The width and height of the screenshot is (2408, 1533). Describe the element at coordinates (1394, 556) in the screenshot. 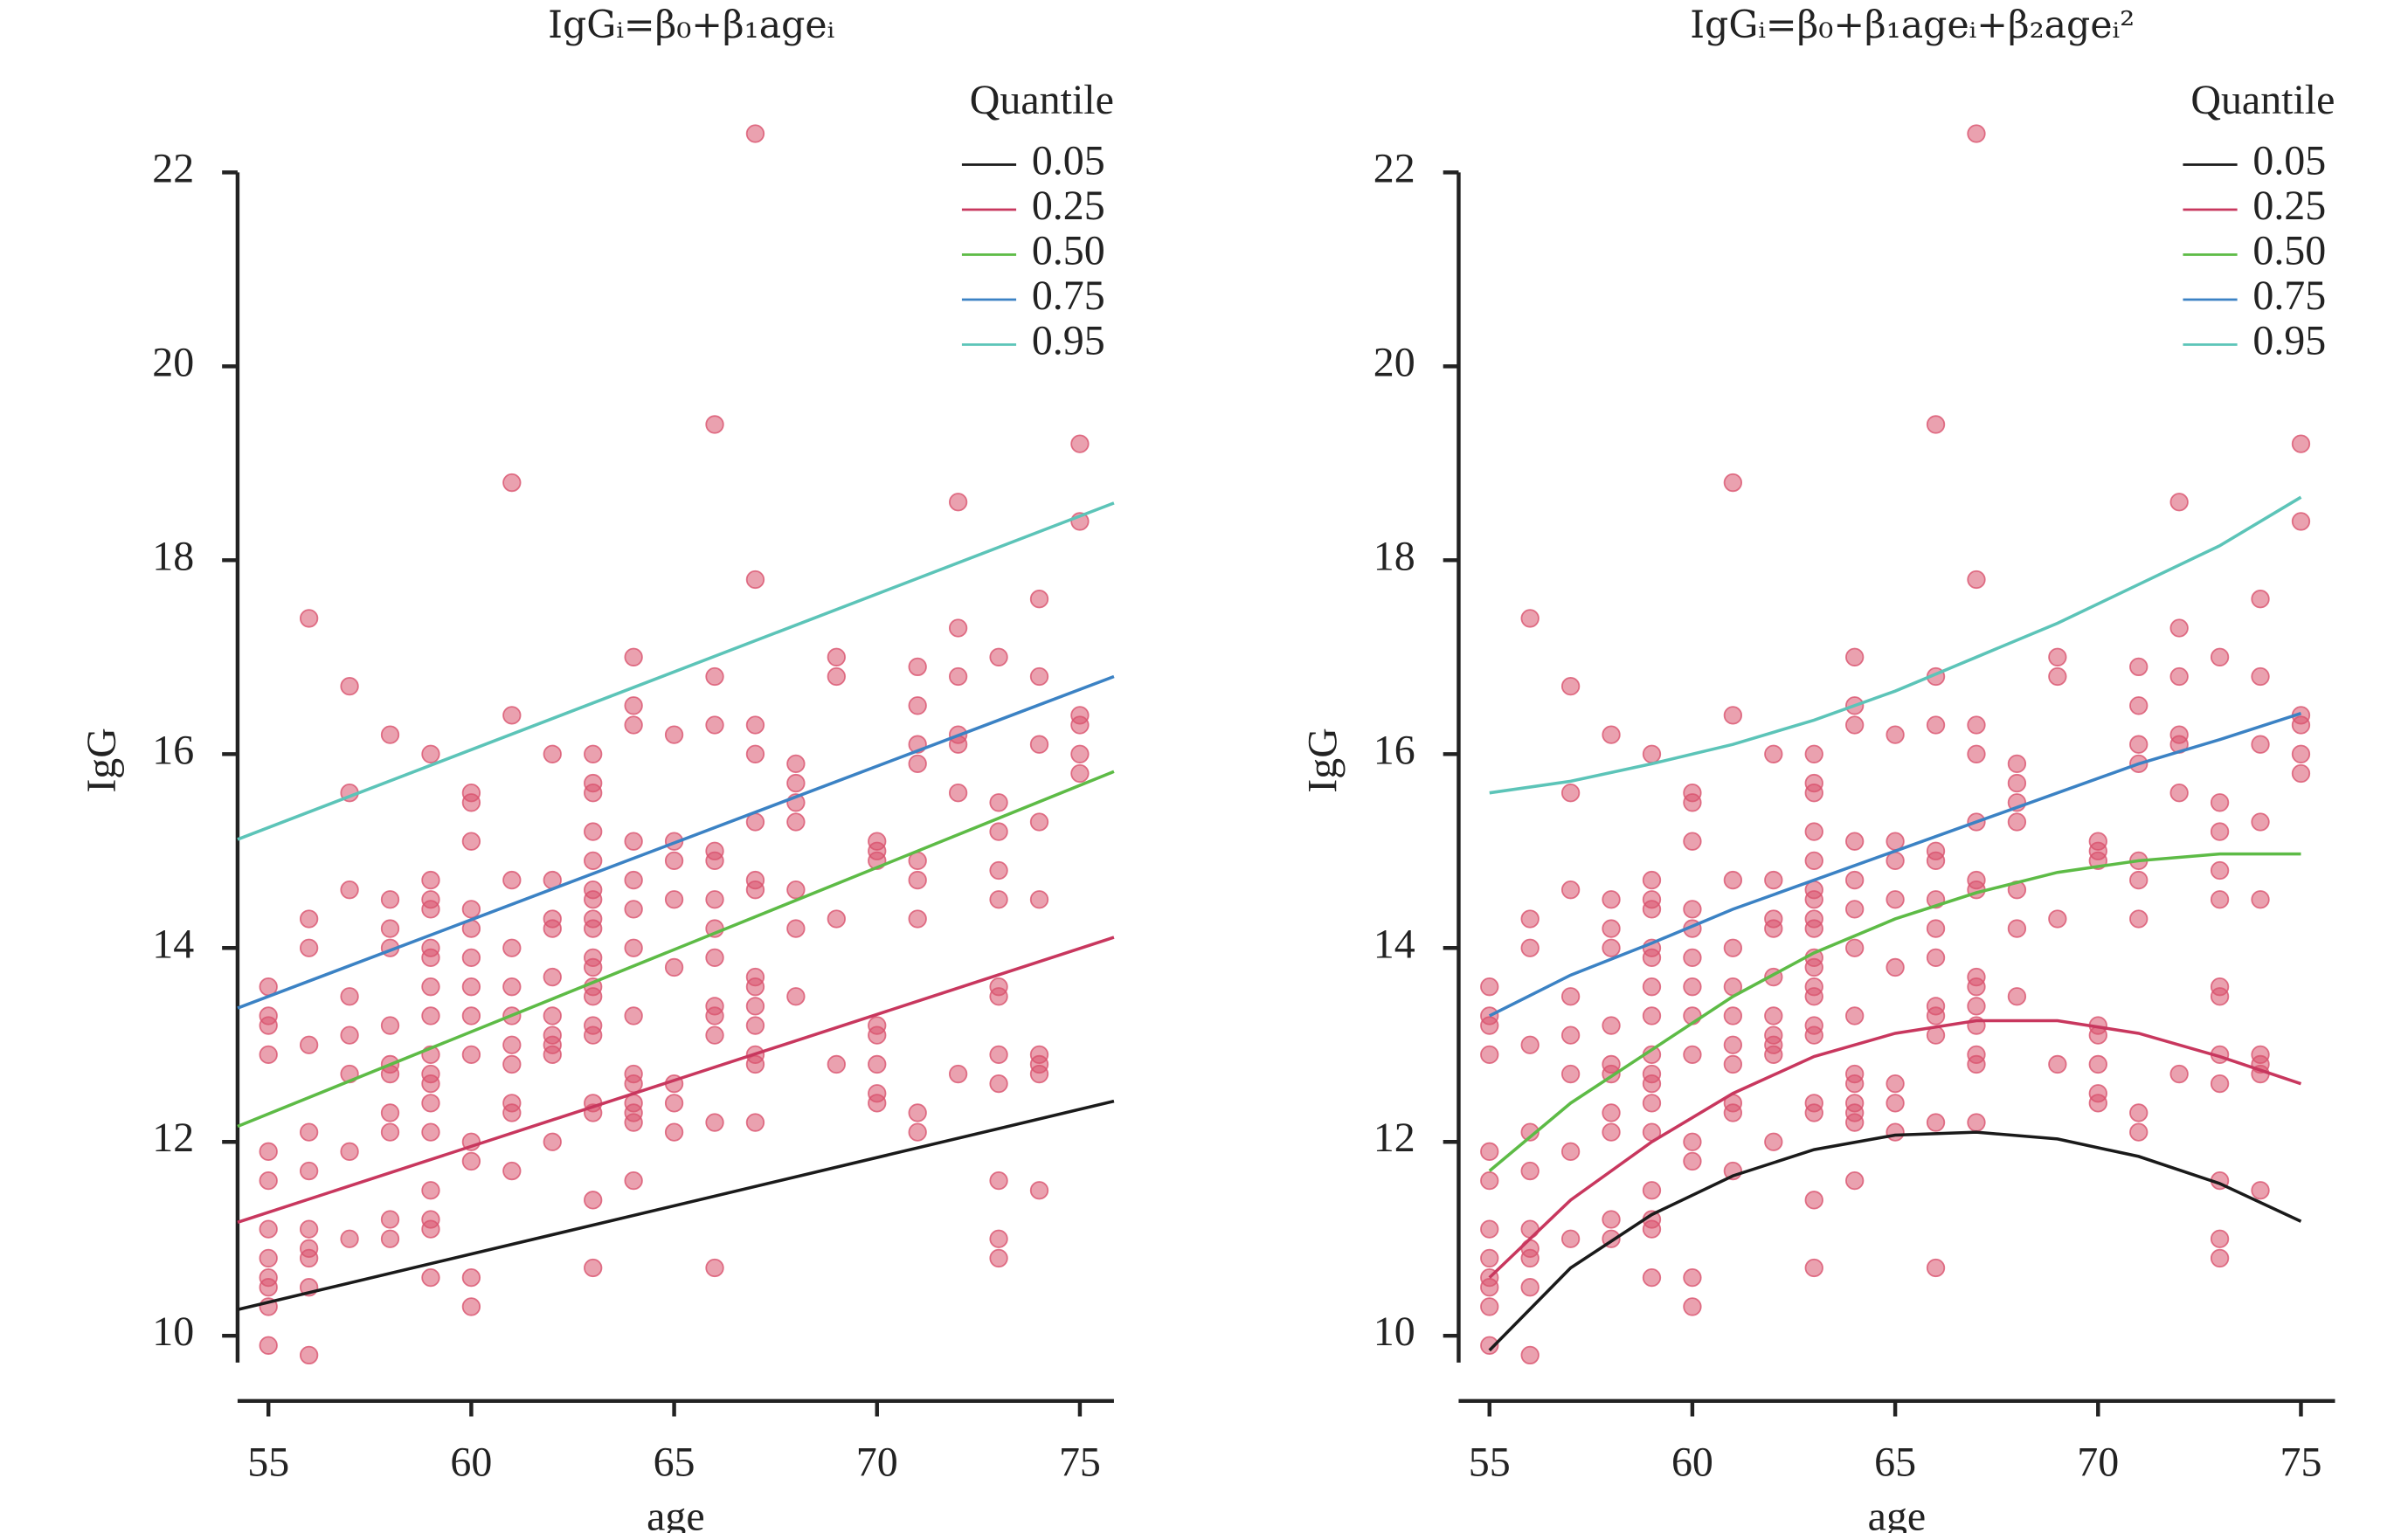

I see `y-tick-label: 18` at that location.